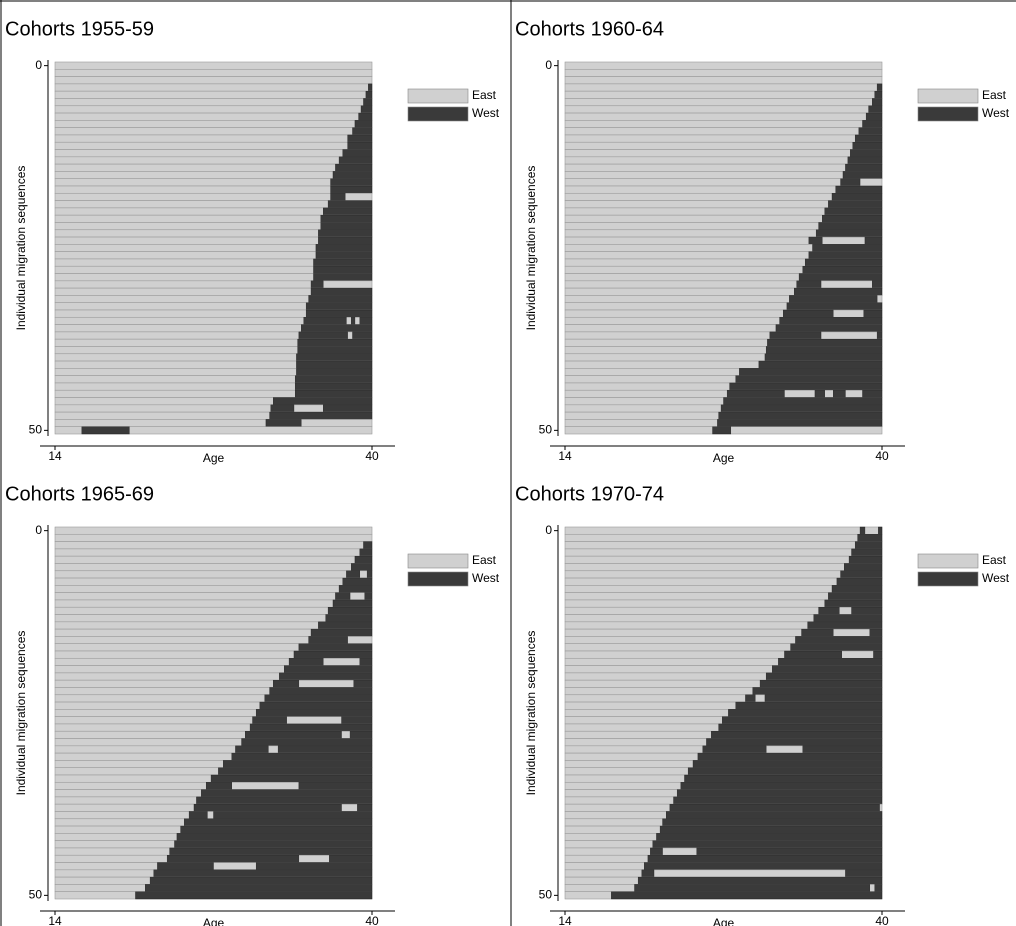  I want to click on legend-label: West, so click(996, 113).